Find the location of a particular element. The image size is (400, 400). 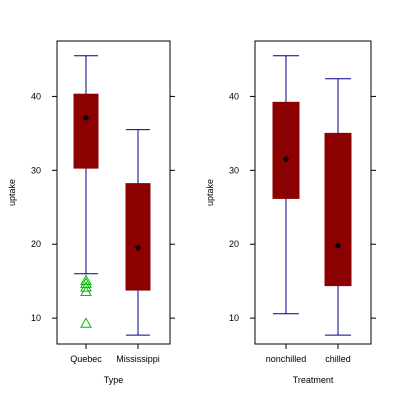

box-group-mississippi: Mississippi is located at coordinates (138, 246).